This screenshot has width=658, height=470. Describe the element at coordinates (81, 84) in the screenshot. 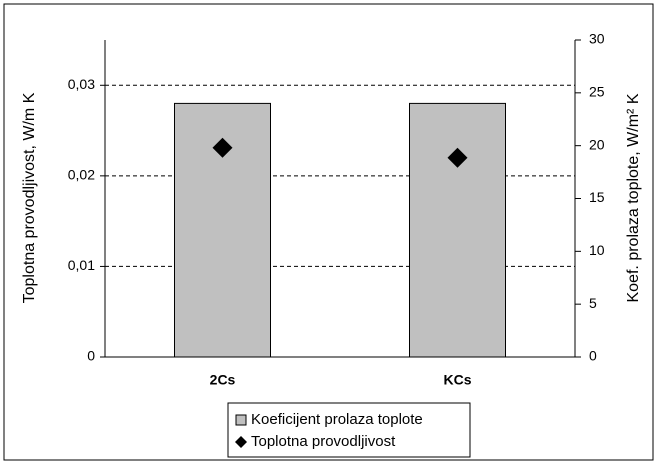

I see `y-tick-label: 0,03` at that location.